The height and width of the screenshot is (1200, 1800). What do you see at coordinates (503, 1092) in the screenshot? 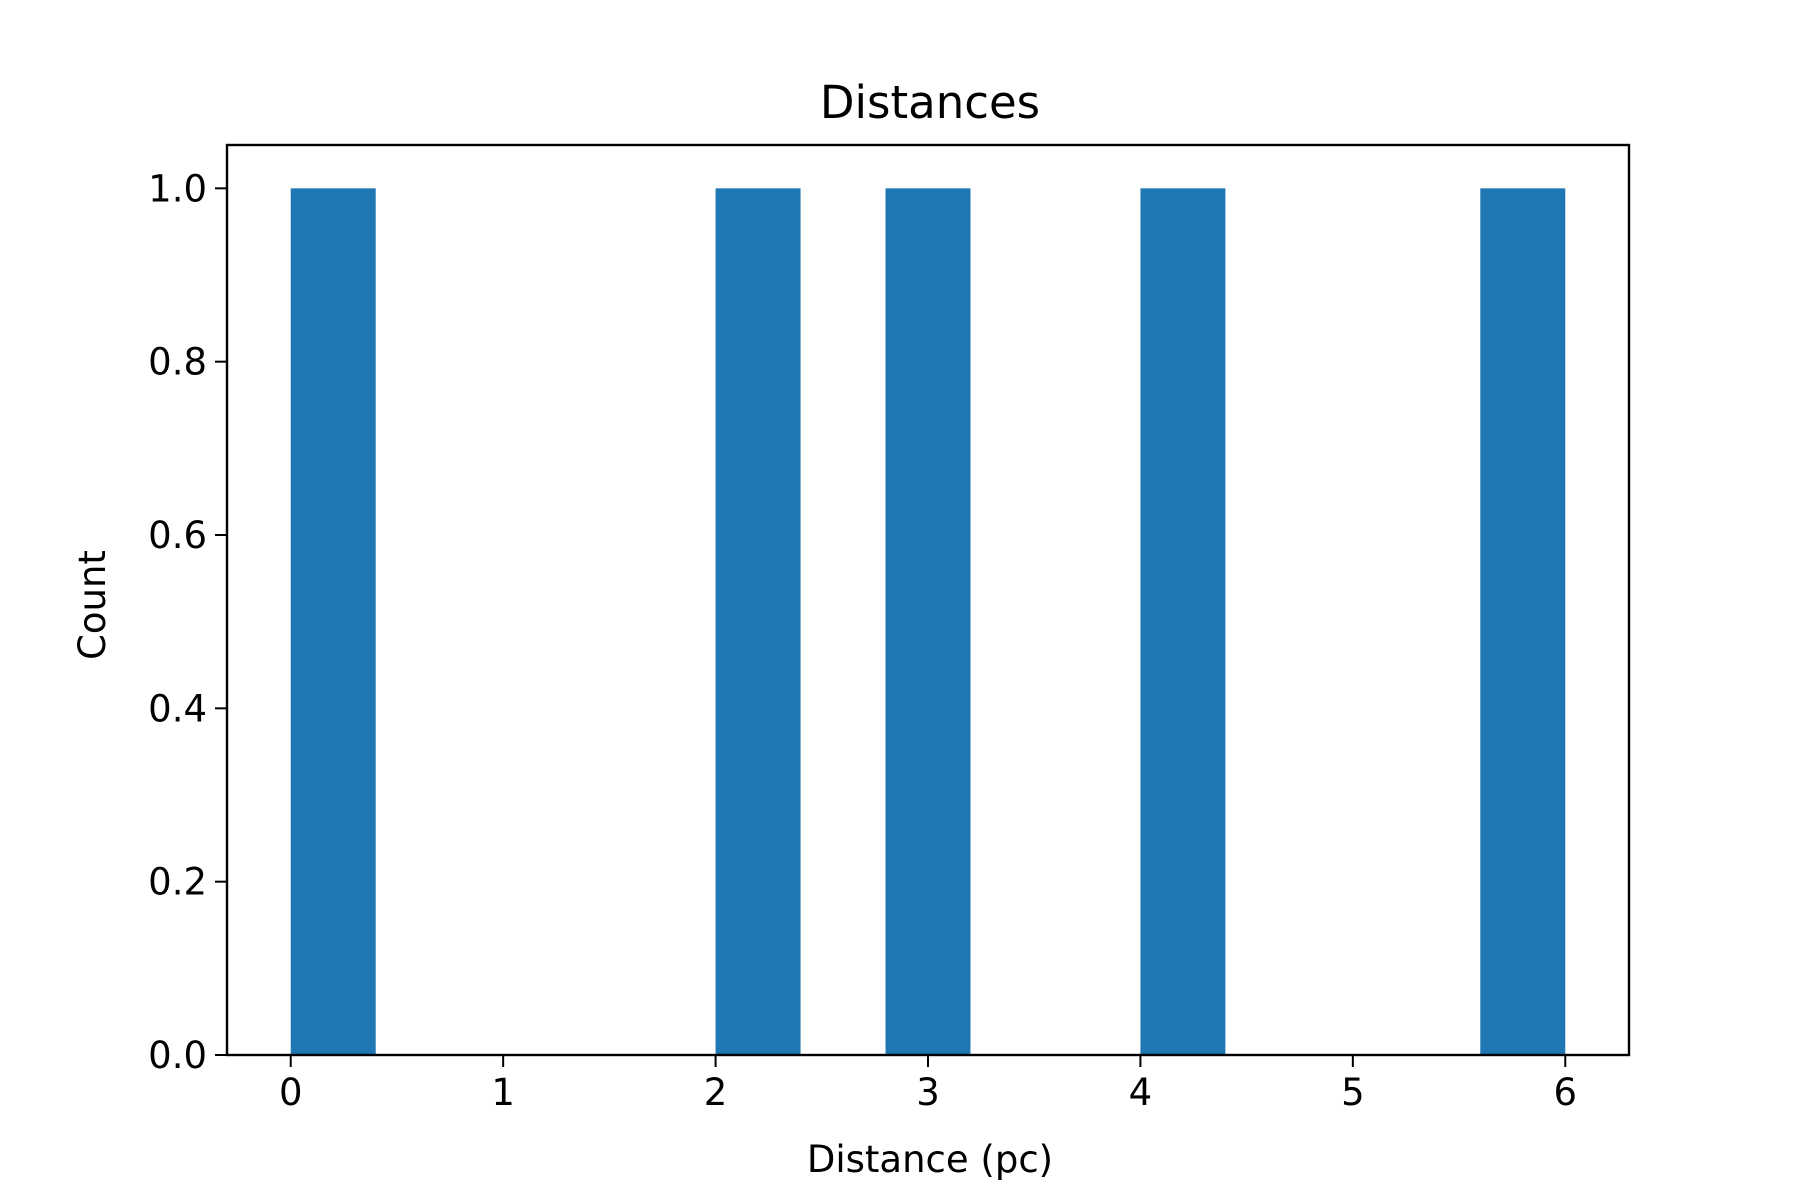
I see `x-tick-label-1: 1` at bounding box center [503, 1092].